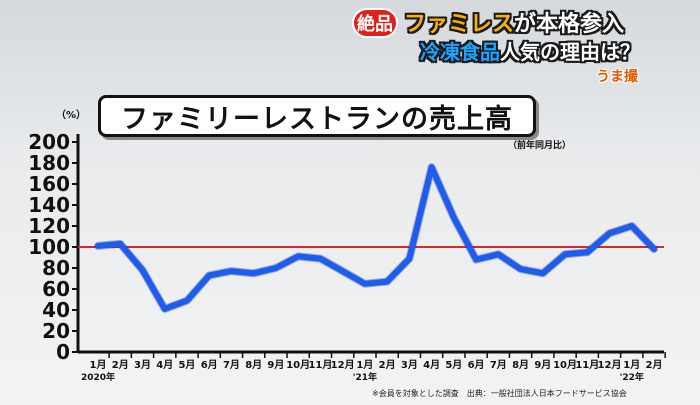 This screenshot has height=405, width=700. What do you see at coordinates (365, 377) in the screenshot?
I see `x-year-label: '21年` at bounding box center [365, 377].